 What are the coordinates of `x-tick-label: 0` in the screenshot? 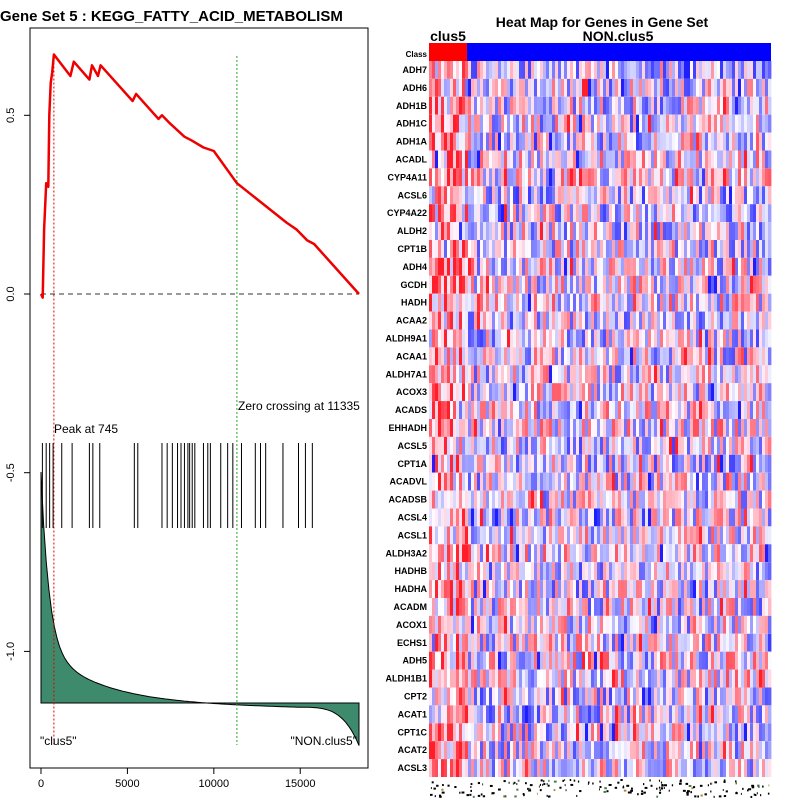 It's located at (41, 784).